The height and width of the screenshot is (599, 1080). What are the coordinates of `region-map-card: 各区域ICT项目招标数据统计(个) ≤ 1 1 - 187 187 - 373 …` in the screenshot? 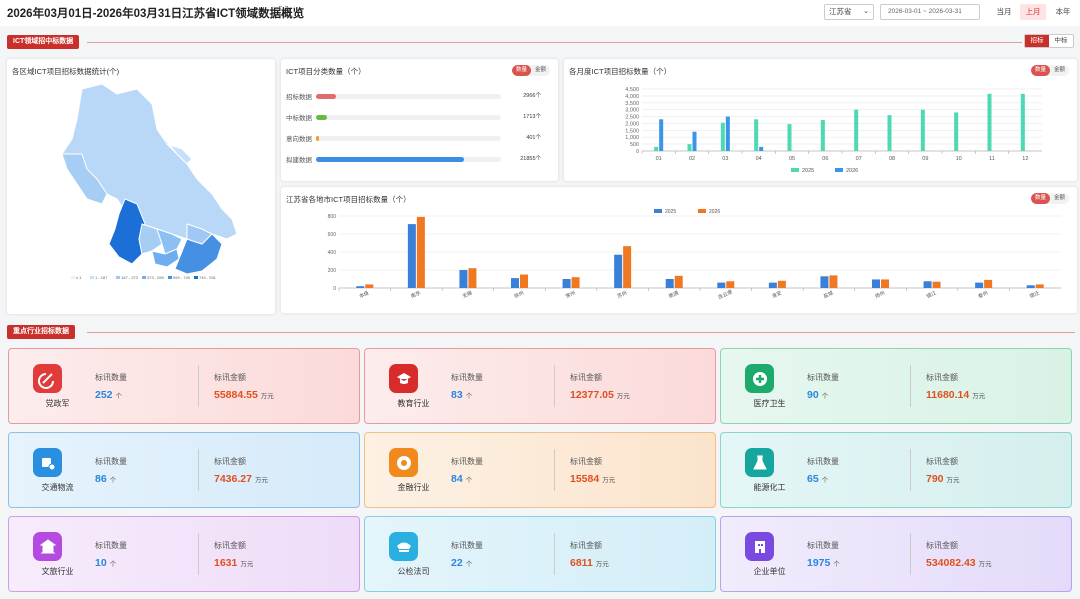 It's located at (141, 186).